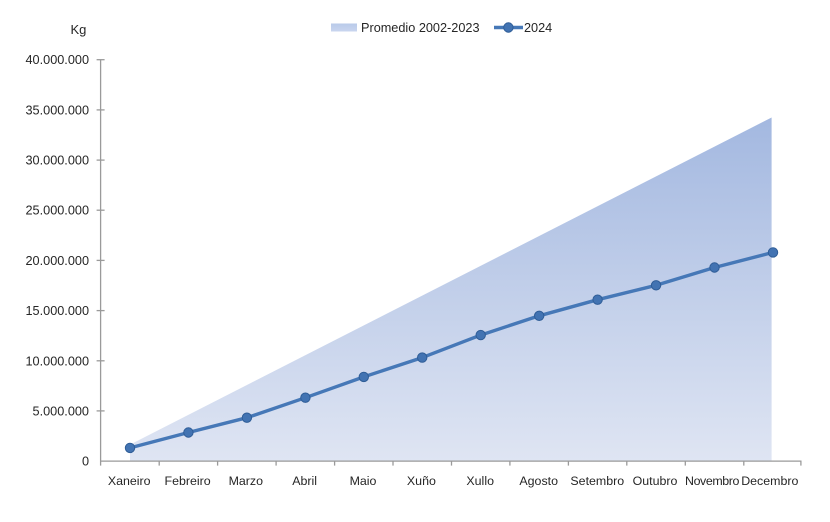  I want to click on svg-text: 40.000.000, so click(58, 60).